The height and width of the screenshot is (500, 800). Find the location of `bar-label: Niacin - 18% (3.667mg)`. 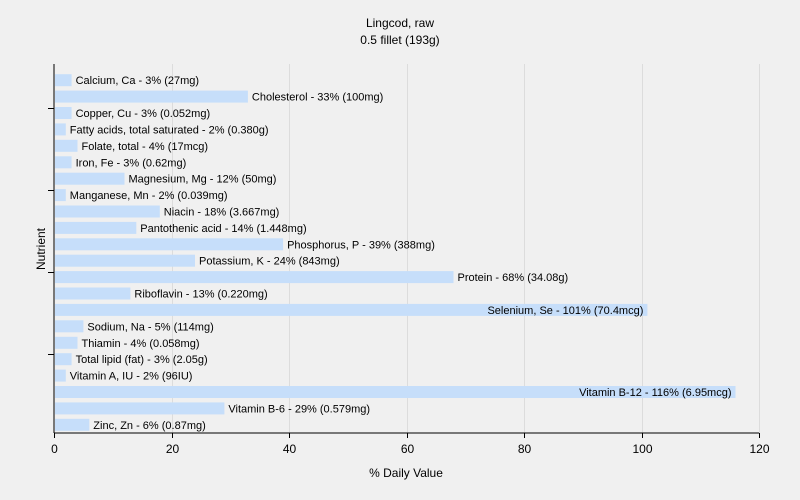

bar-label: Niacin - 18% (3.667mg) is located at coordinates (222, 213).